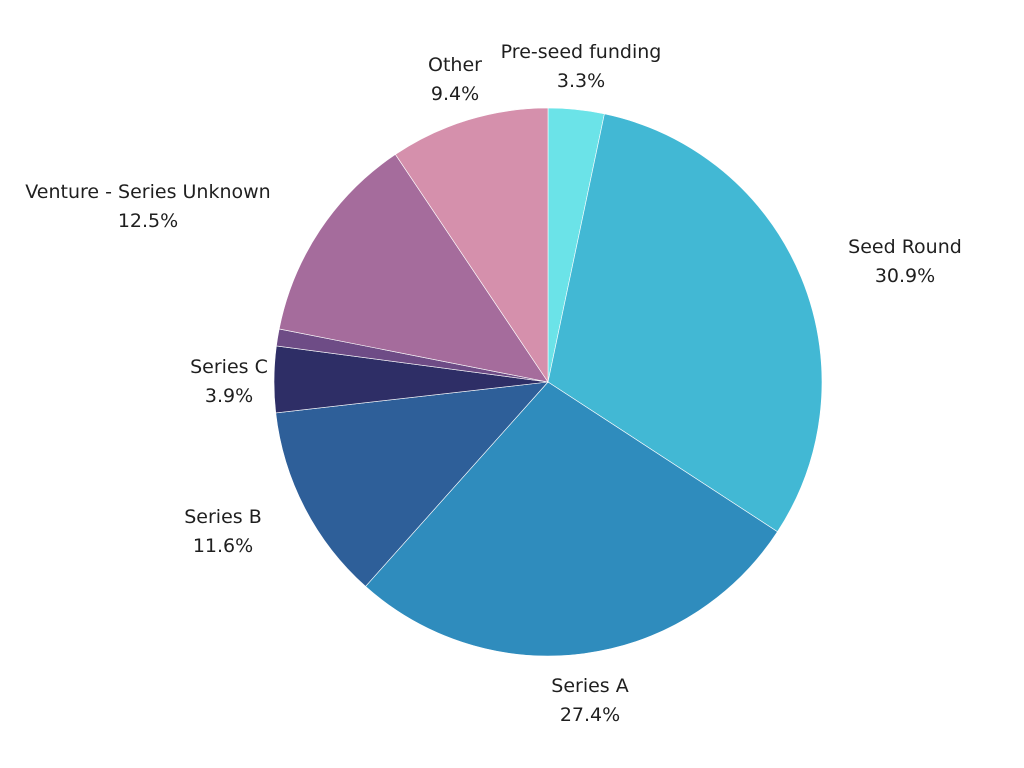  I want to click on slice-label: Venture - Series Unknown, so click(147, 192).